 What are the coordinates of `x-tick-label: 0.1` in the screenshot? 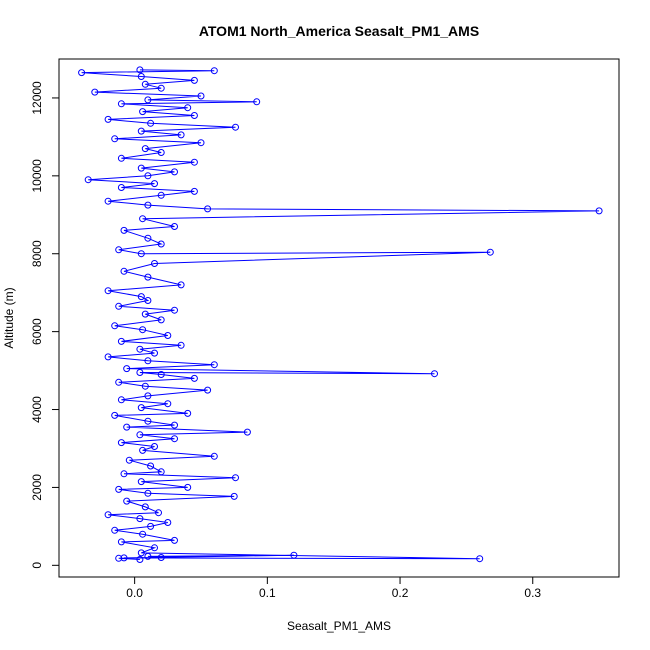 It's located at (267, 593).